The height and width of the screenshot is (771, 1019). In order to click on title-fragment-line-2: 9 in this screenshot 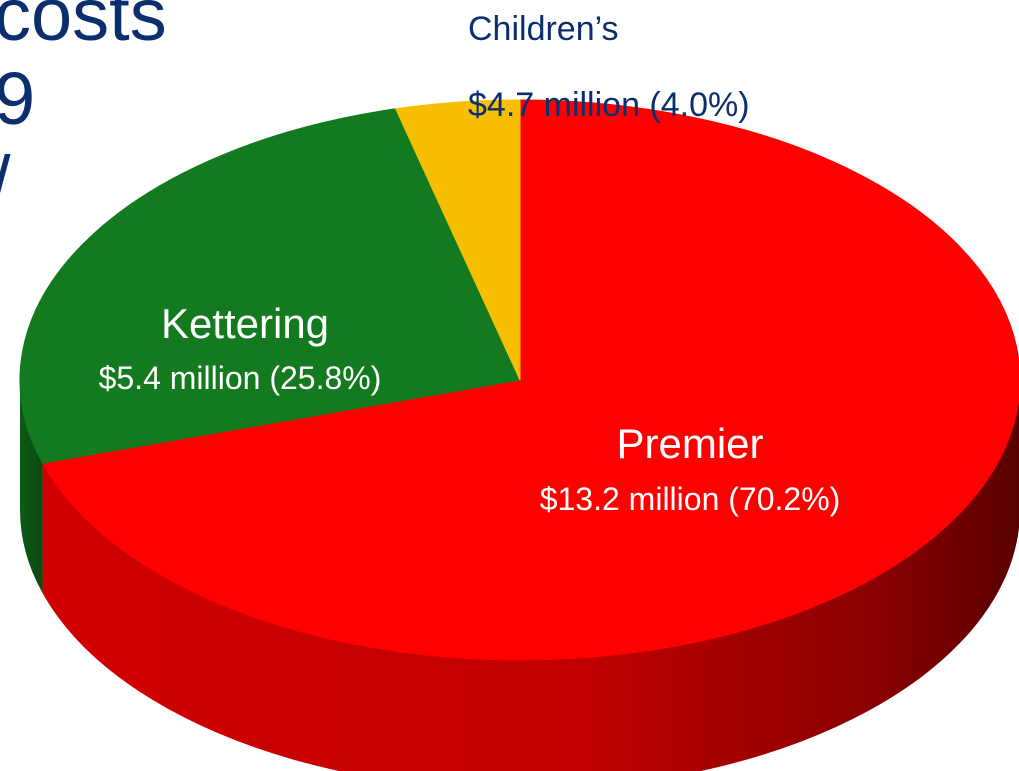, I will do `click(18, 98)`.